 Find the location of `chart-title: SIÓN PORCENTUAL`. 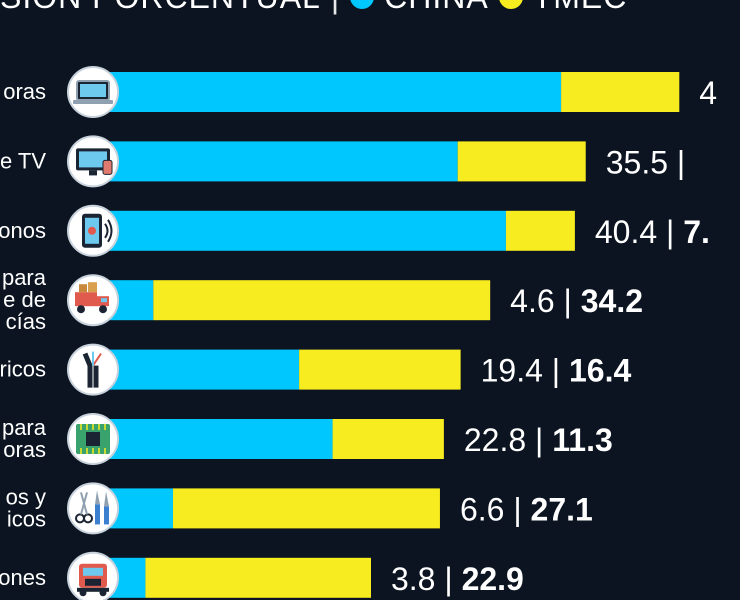

chart-title: SIÓN PORCENTUAL is located at coordinates (160, 8).